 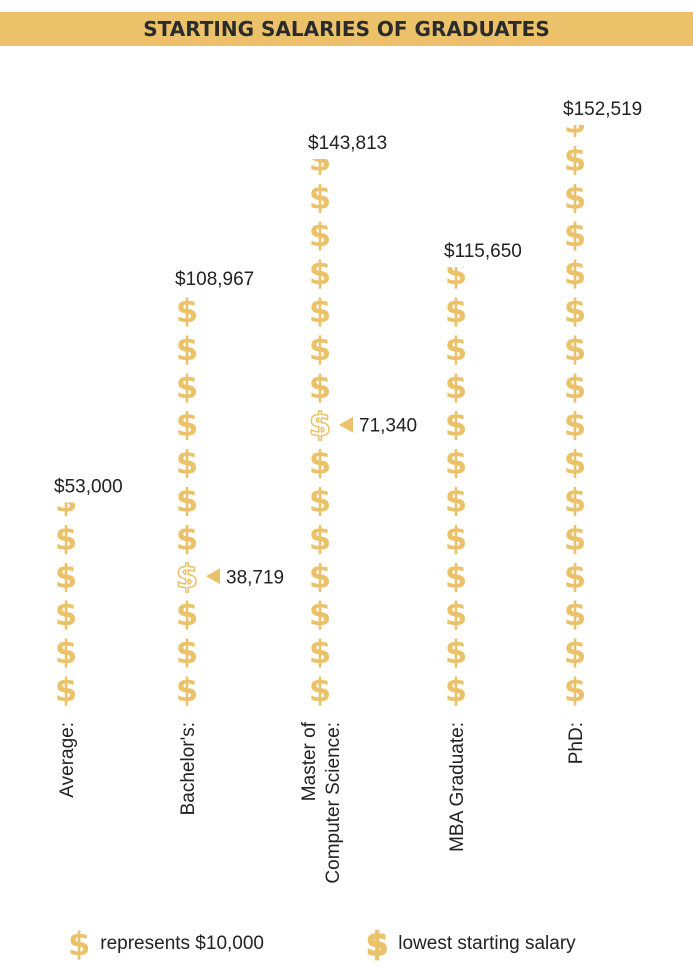 What do you see at coordinates (255, 577) in the screenshot?
I see `lowest-salary-label: 38,719` at bounding box center [255, 577].